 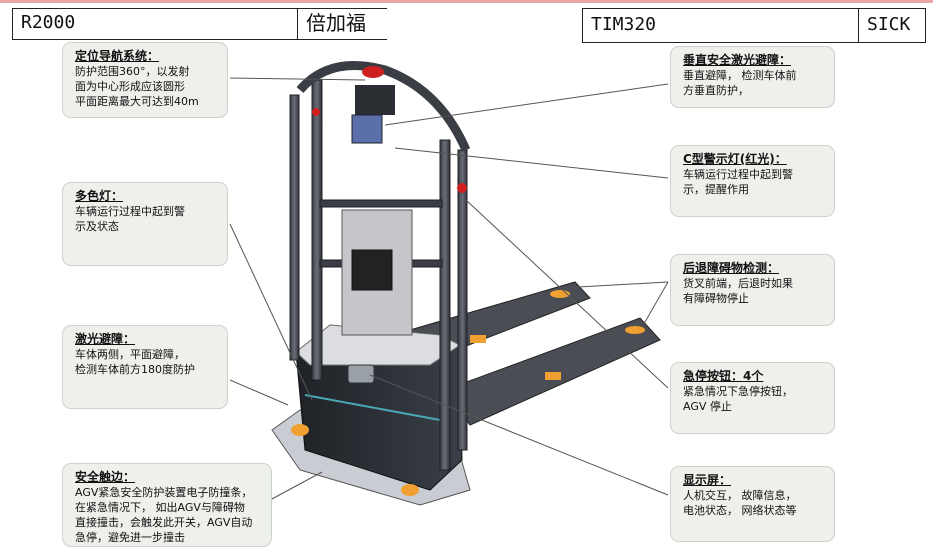 What do you see at coordinates (297, 79) in the screenshot?
I see `leader-nav` at bounding box center [297, 79].